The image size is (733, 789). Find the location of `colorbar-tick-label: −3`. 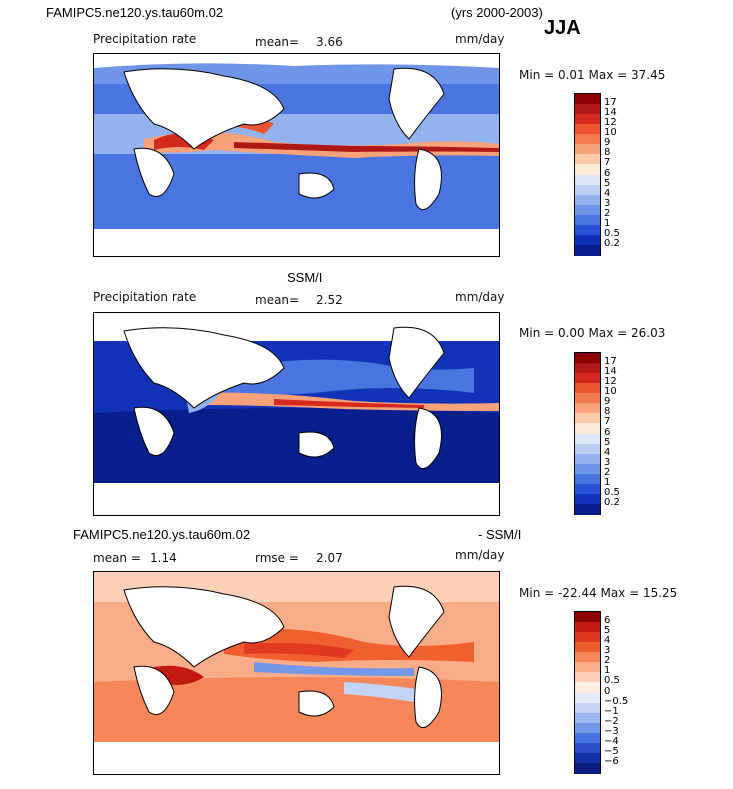

colorbar-tick-label: −3 is located at coordinates (611, 731).